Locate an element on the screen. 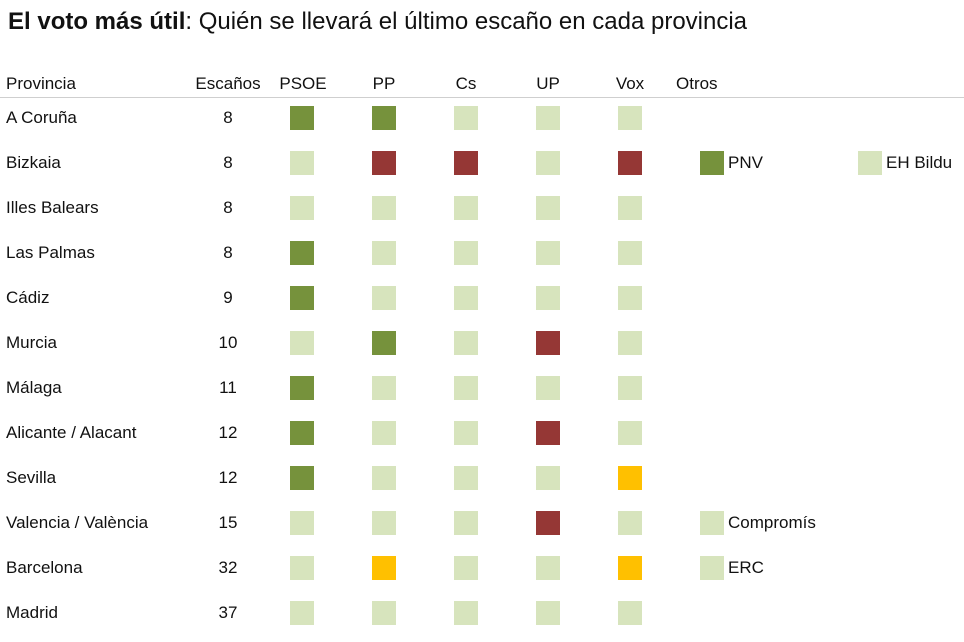  column-header-1: Escaños is located at coordinates (228, 83).